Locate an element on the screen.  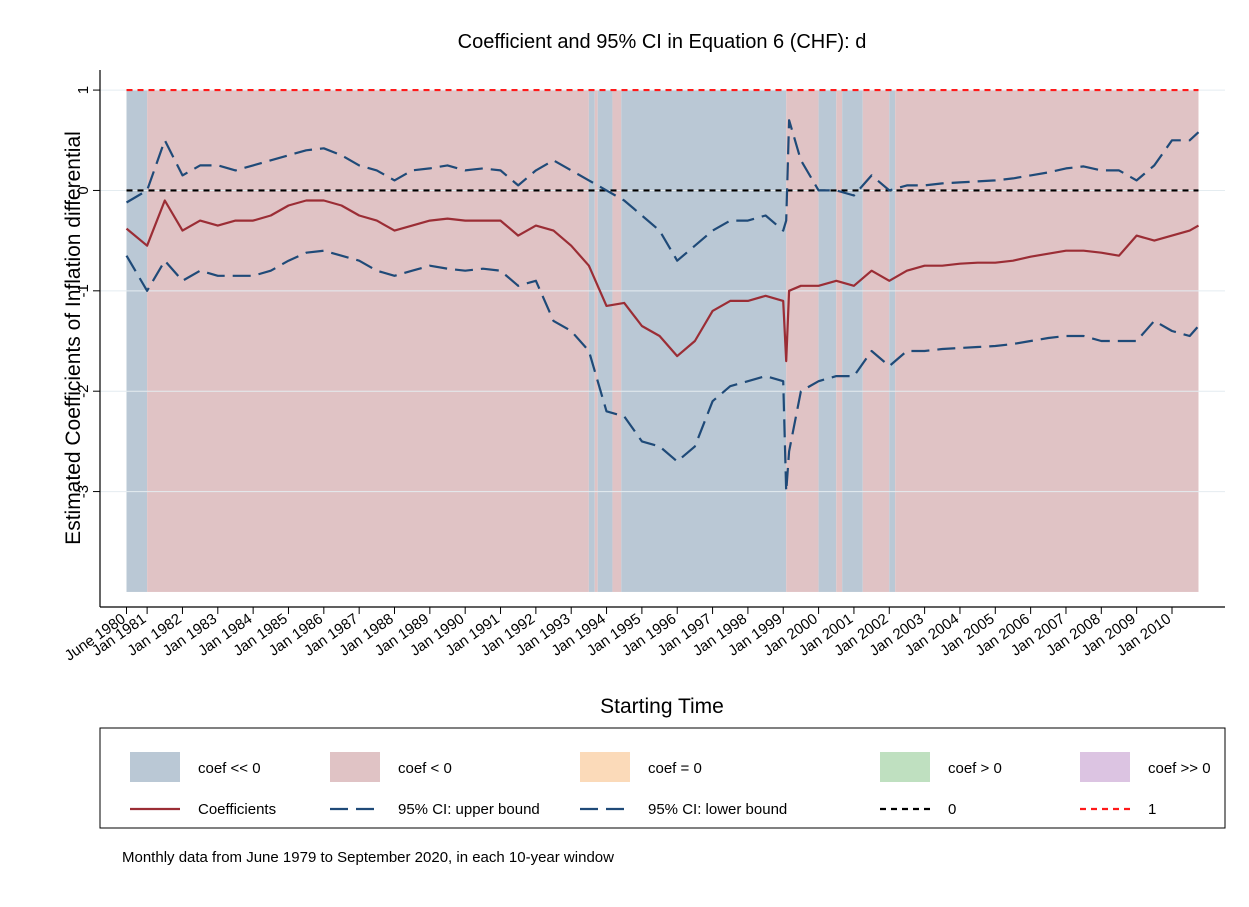
legend-box is located at coordinates (662, 778).